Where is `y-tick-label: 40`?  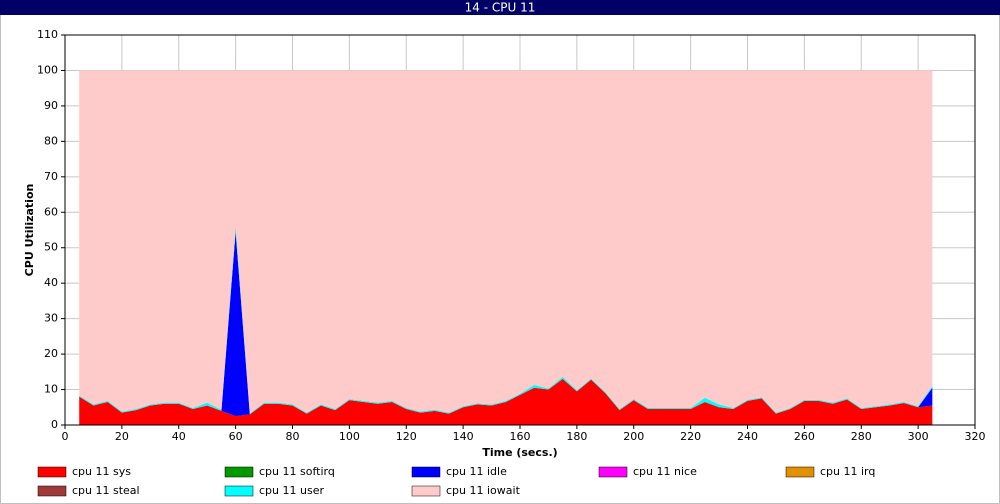
y-tick-label: 40 is located at coordinates (51, 282).